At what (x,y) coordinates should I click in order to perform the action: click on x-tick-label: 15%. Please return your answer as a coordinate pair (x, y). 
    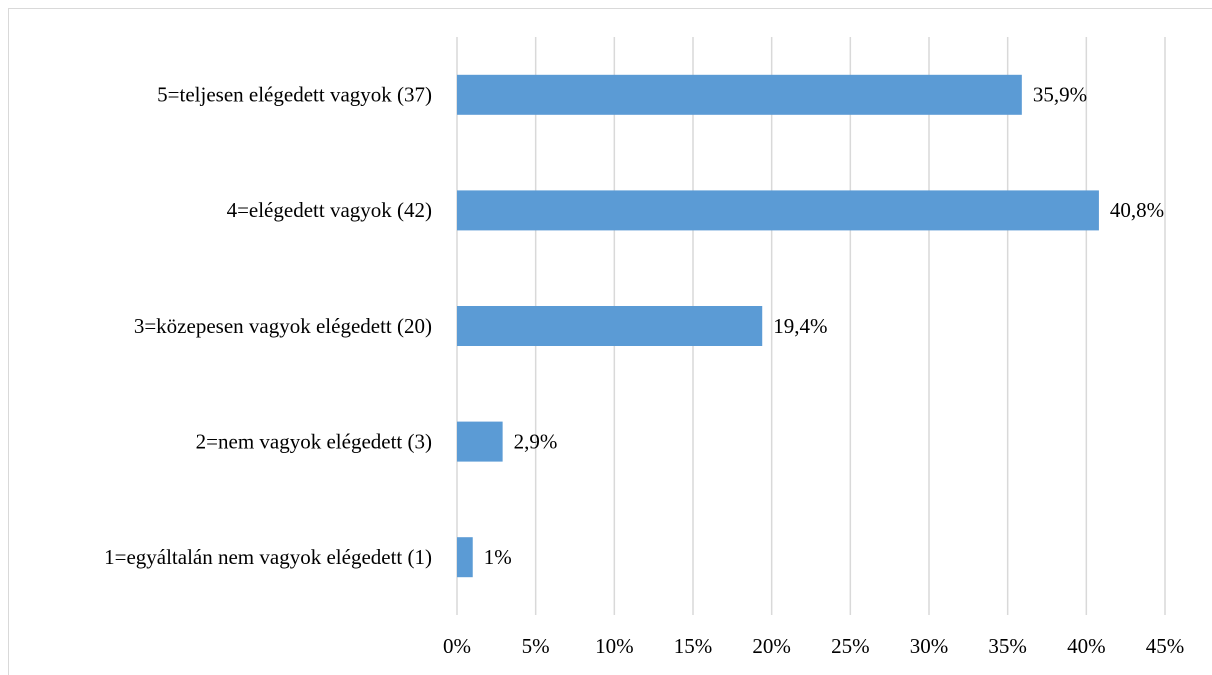
    Looking at the image, I should click on (693, 646).